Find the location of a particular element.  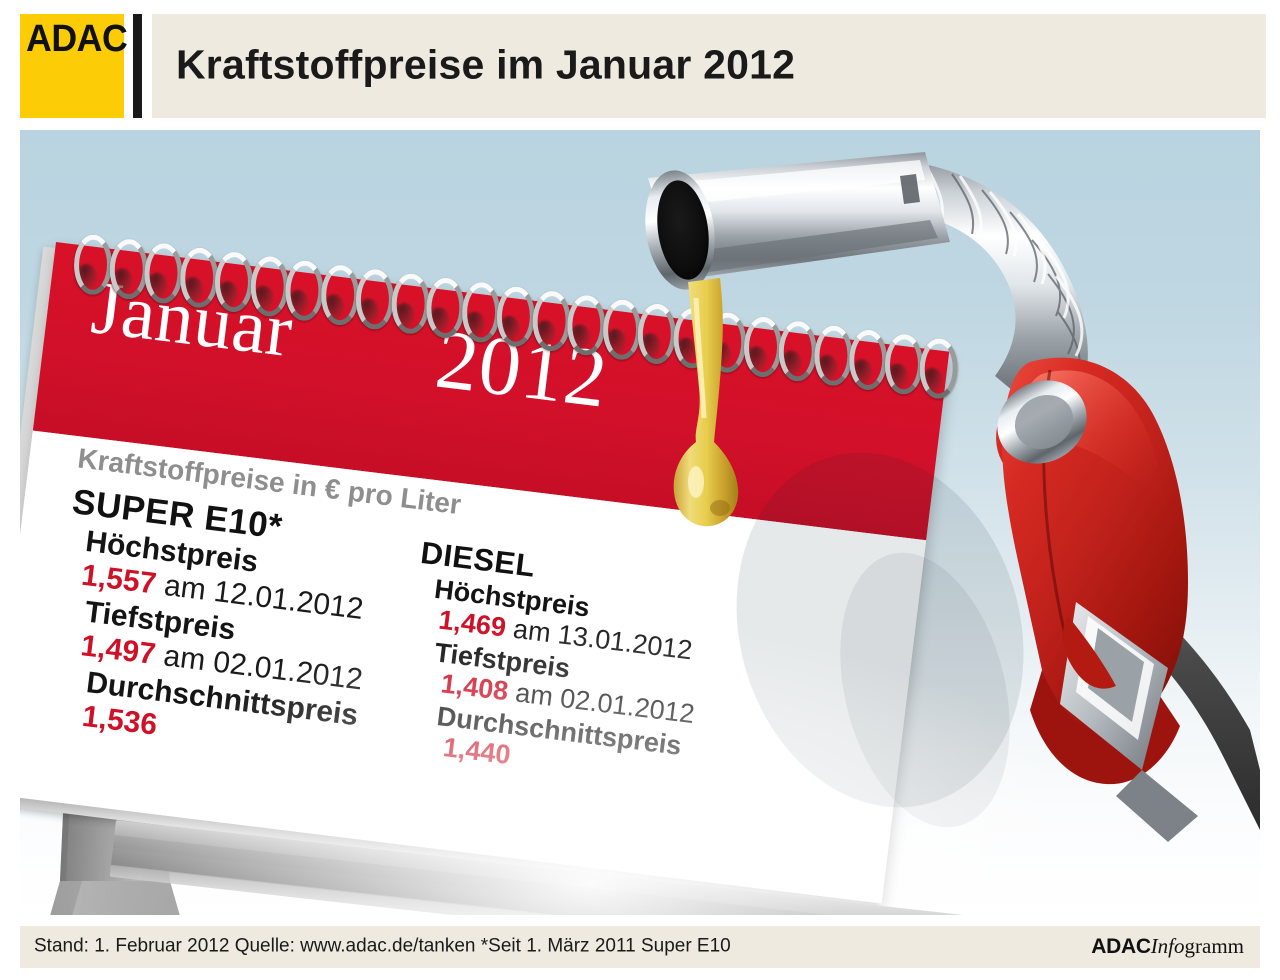

adac-logo: ADAC is located at coordinates (74, 66).